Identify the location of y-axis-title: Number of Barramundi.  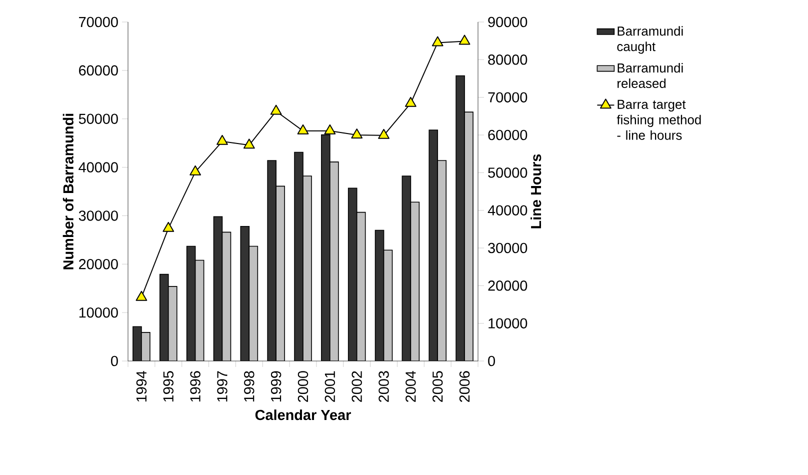
(68, 192).